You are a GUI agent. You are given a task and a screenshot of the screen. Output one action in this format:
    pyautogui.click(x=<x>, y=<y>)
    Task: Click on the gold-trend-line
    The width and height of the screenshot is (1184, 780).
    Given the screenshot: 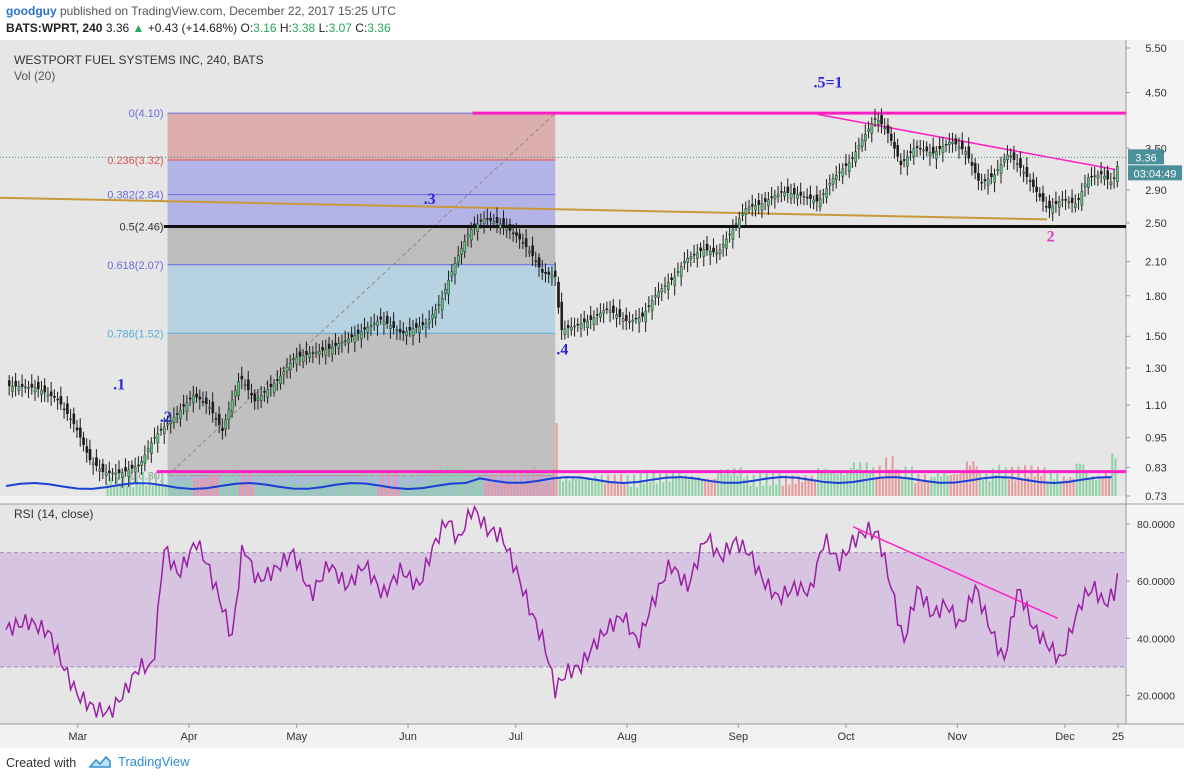 What is the action you would take?
    pyautogui.click(x=524, y=208)
    